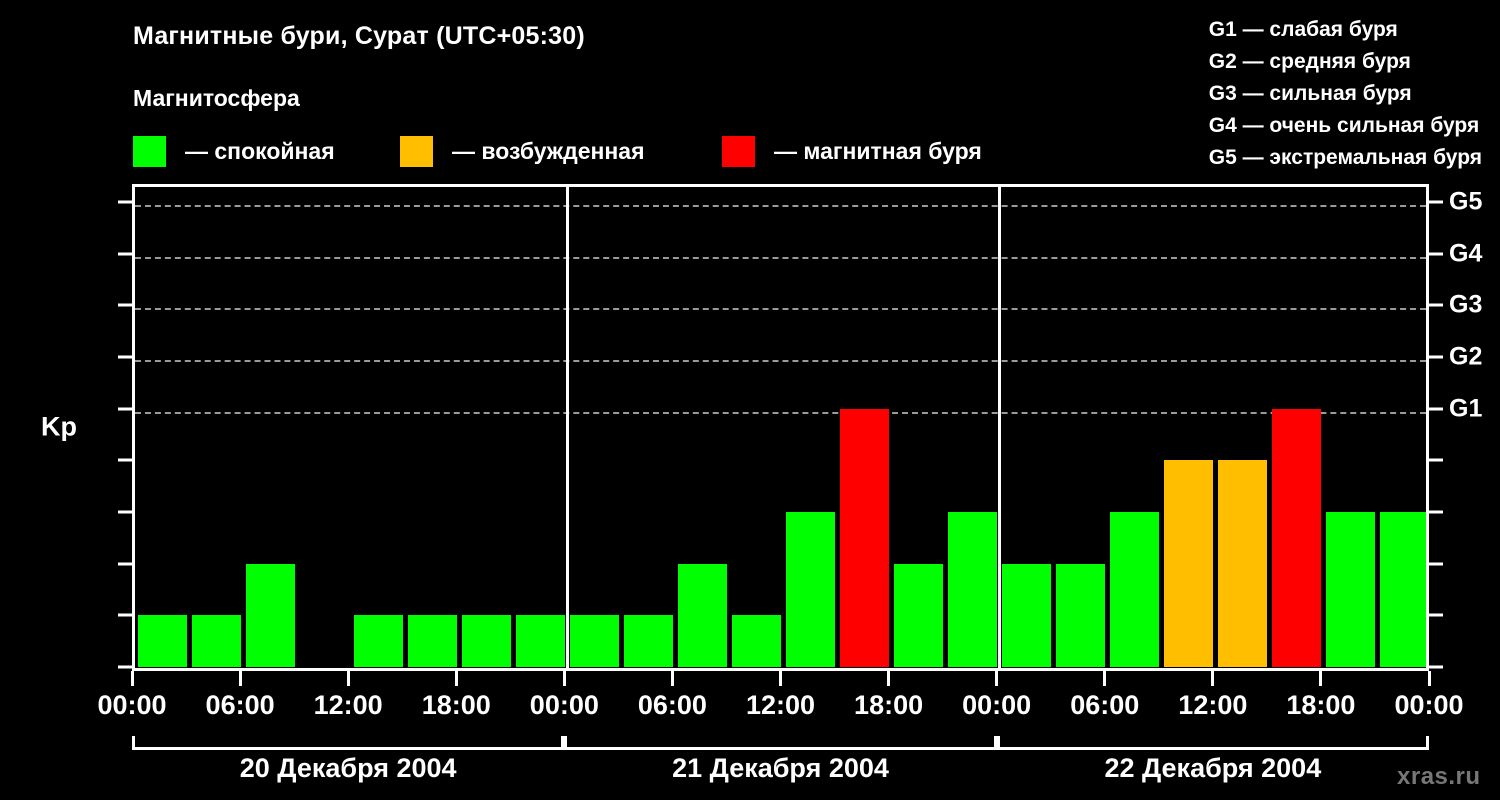 This screenshot has height=800, width=1500. I want to click on x-tick-label-6: 12:00, so click(780, 705).